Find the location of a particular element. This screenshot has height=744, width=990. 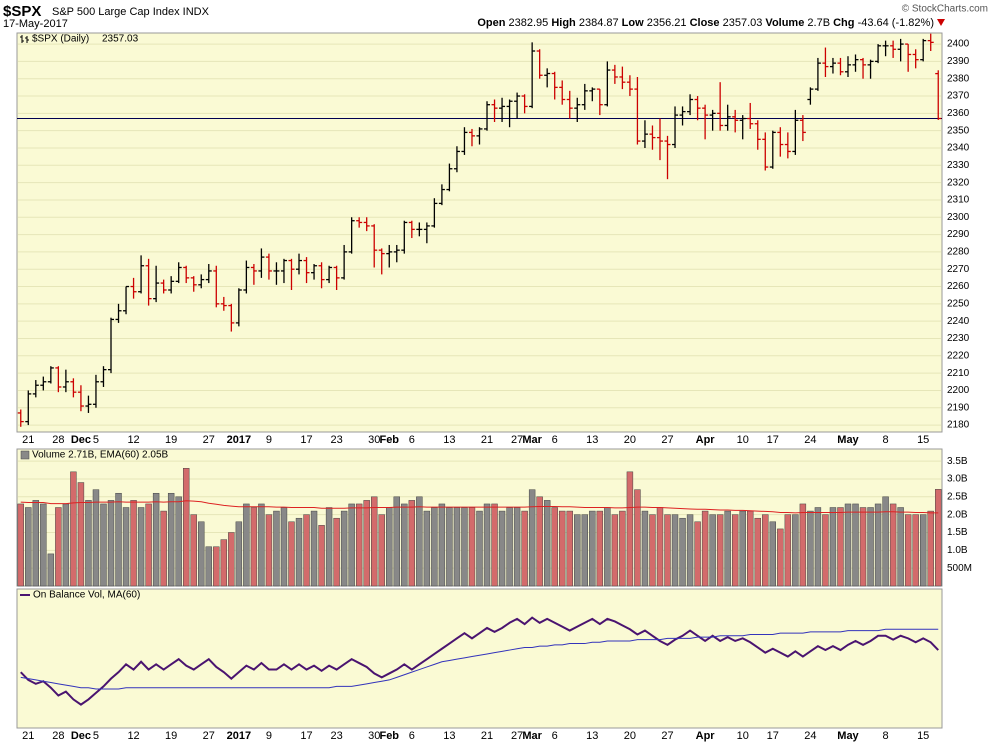

x-tick-label: 2017 is located at coordinates (239, 440).